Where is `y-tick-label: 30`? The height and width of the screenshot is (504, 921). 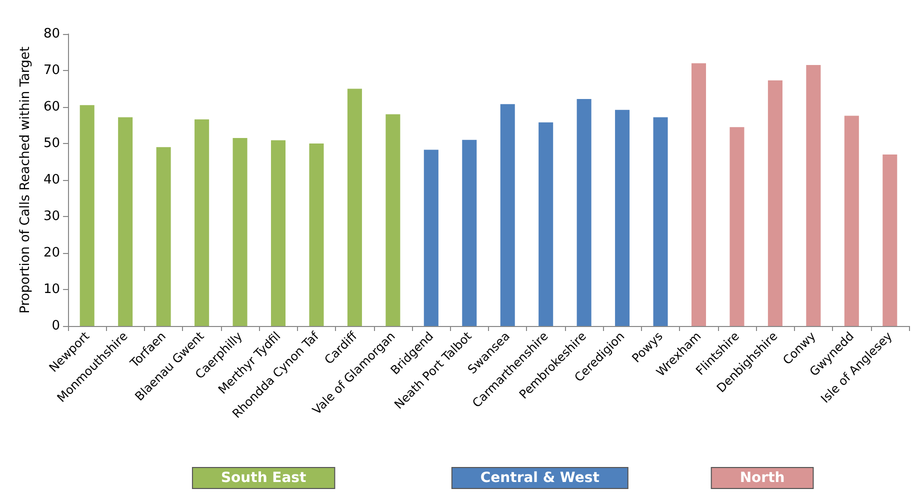 y-tick-label: 30 is located at coordinates (51, 216).